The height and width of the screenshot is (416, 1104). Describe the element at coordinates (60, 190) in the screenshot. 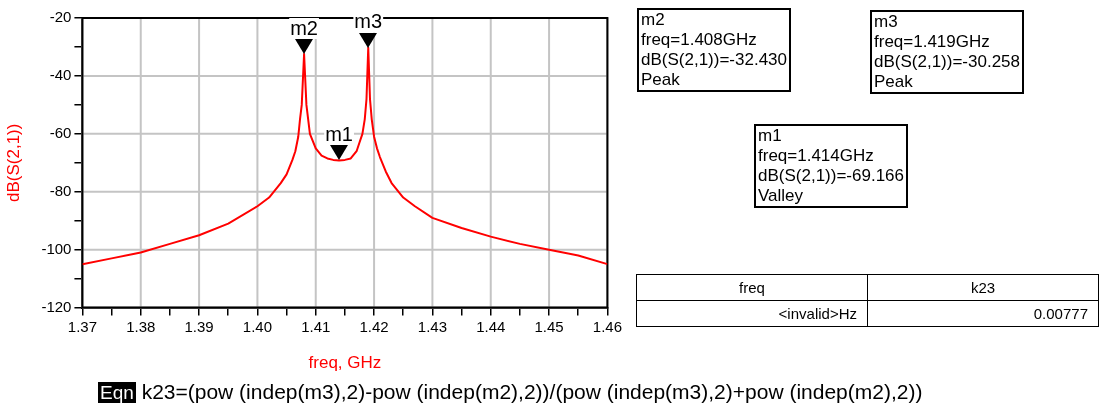

I see `y-tick-label: -80` at that location.